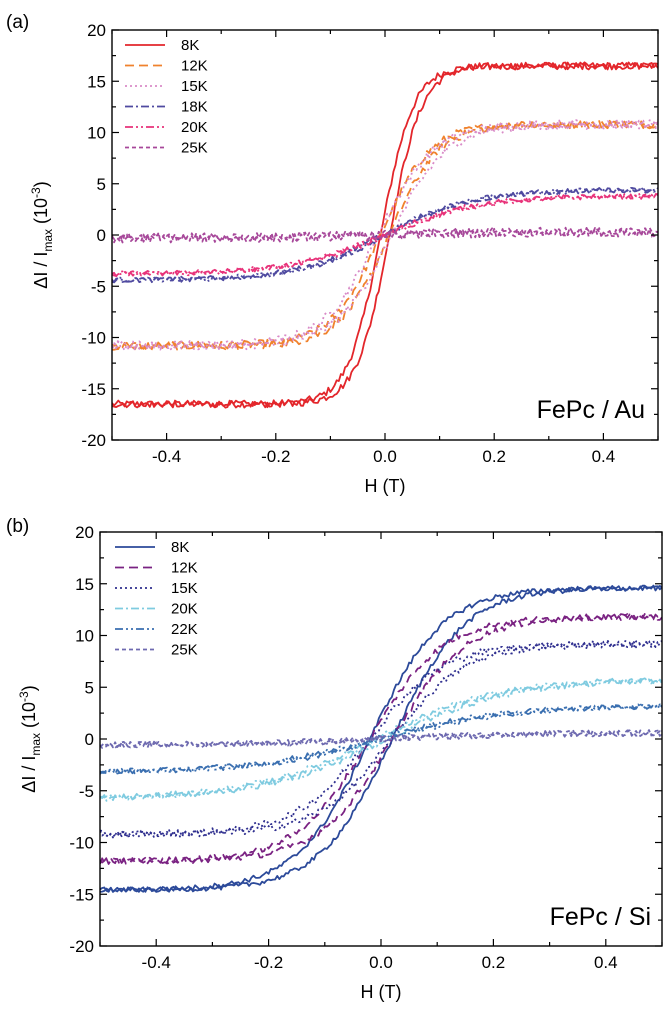  Describe the element at coordinates (17, 526) in the screenshot. I see `panel-label: (b)` at that location.